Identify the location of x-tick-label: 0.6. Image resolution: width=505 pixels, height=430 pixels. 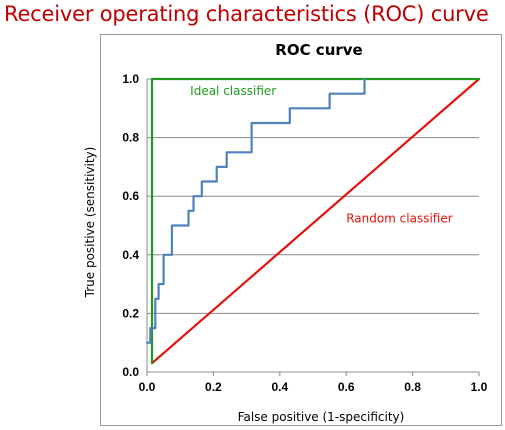
(346, 387).